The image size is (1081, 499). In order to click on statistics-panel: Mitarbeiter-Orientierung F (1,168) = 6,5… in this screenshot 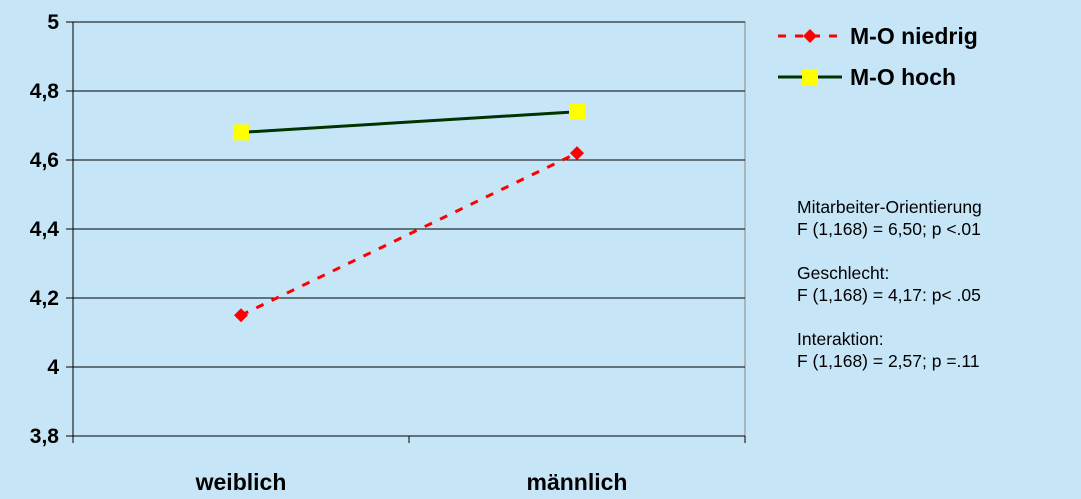, I will do `click(889, 295)`.